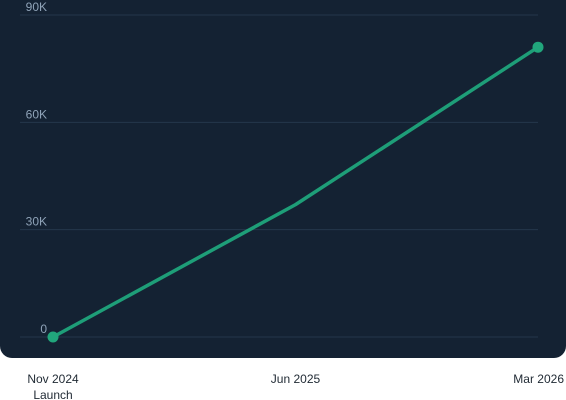 This screenshot has width=566, height=400. I want to click on y-tick-label-30K: 30K, so click(36, 222).